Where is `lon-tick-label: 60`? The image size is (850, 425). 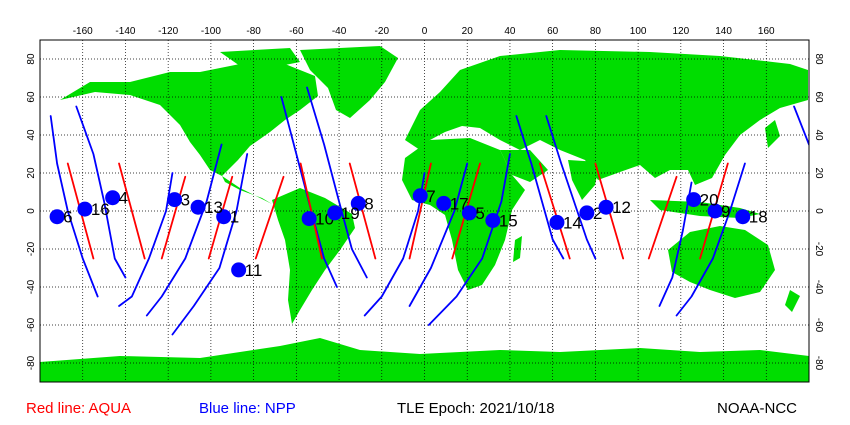 lon-tick-label: 60 is located at coordinates (553, 31).